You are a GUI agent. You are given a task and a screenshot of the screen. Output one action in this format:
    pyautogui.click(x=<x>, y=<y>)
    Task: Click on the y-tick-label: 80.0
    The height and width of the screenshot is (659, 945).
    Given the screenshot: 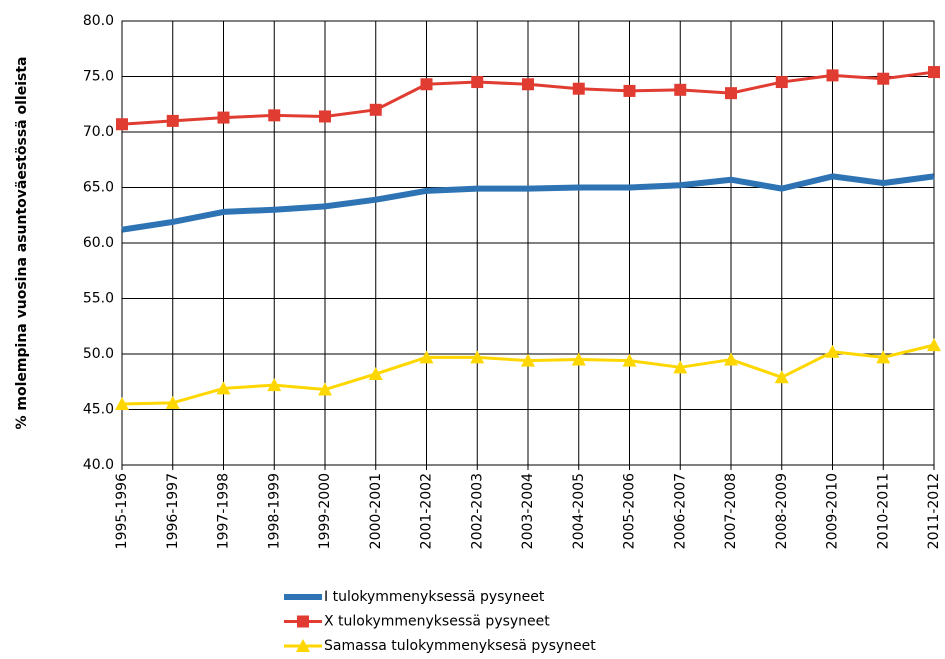 What is the action you would take?
    pyautogui.click(x=98, y=21)
    